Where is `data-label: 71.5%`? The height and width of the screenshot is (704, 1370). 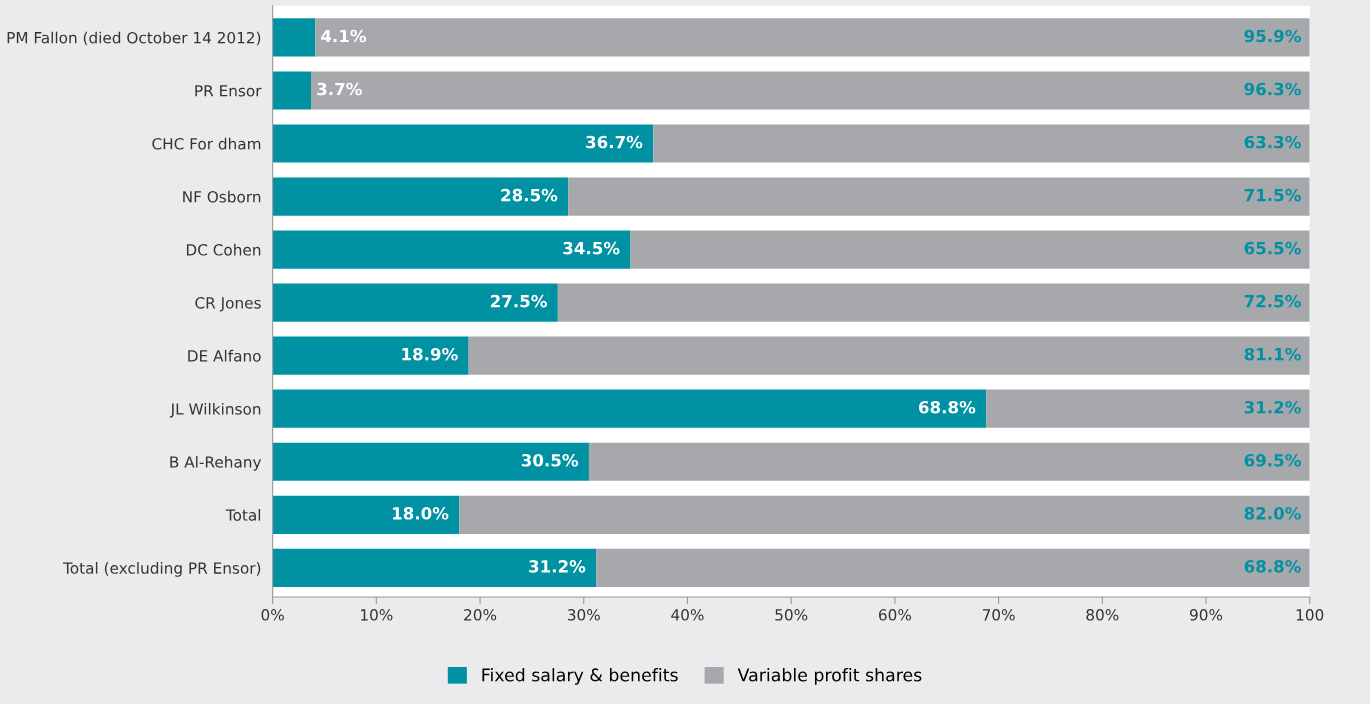
data-label: 71.5% is located at coordinates (1272, 195).